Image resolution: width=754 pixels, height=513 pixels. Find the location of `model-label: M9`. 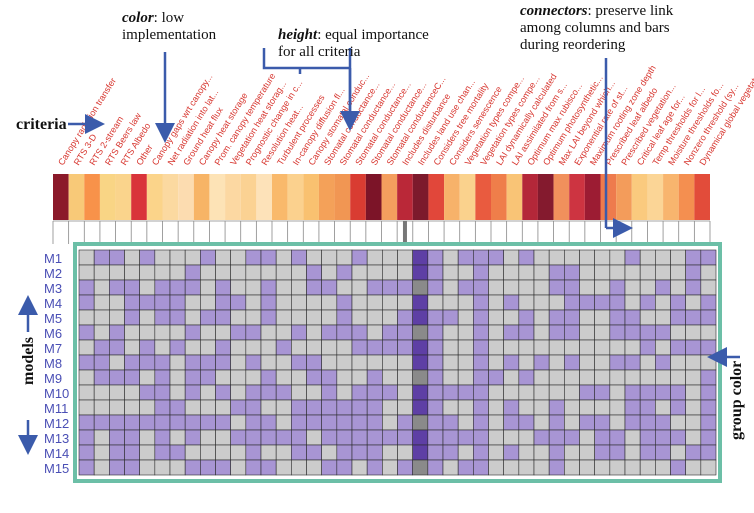

model-label: M9 is located at coordinates (53, 378).